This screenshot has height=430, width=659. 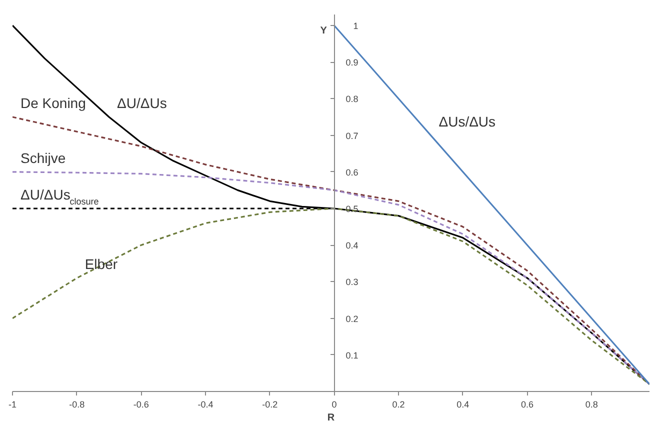 What do you see at coordinates (591, 405) in the screenshot?
I see `x-tick-label: 0.8` at bounding box center [591, 405].